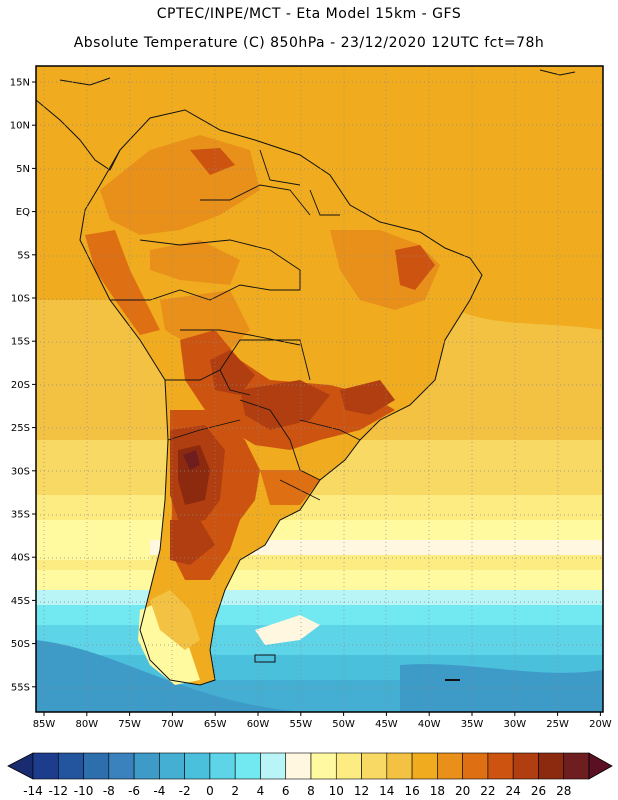  What do you see at coordinates (513, 791) in the screenshot?
I see `colorbar-label: 24` at bounding box center [513, 791].